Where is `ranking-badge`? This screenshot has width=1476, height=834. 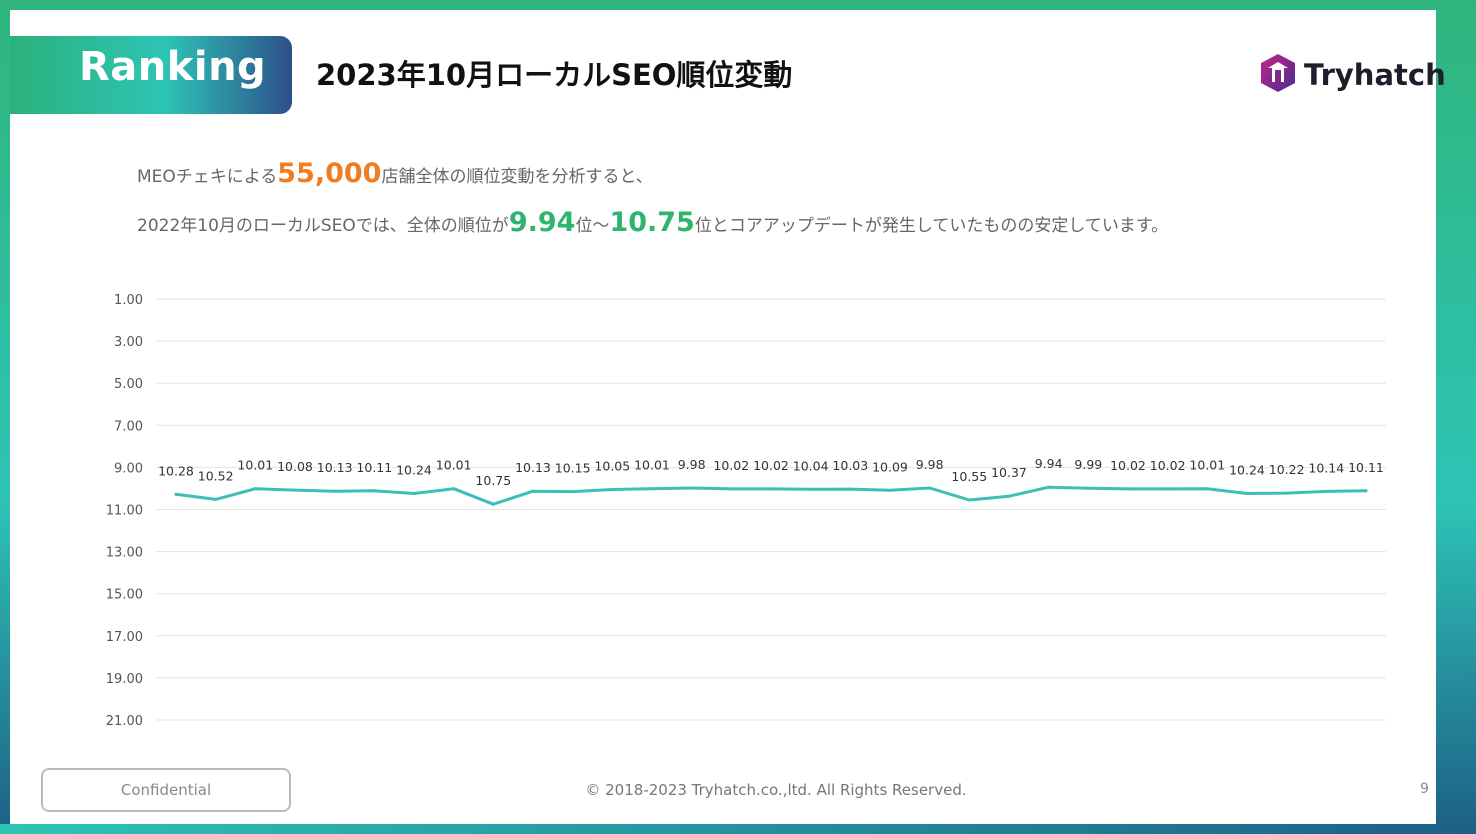
ranking-badge is located at coordinates (151, 75).